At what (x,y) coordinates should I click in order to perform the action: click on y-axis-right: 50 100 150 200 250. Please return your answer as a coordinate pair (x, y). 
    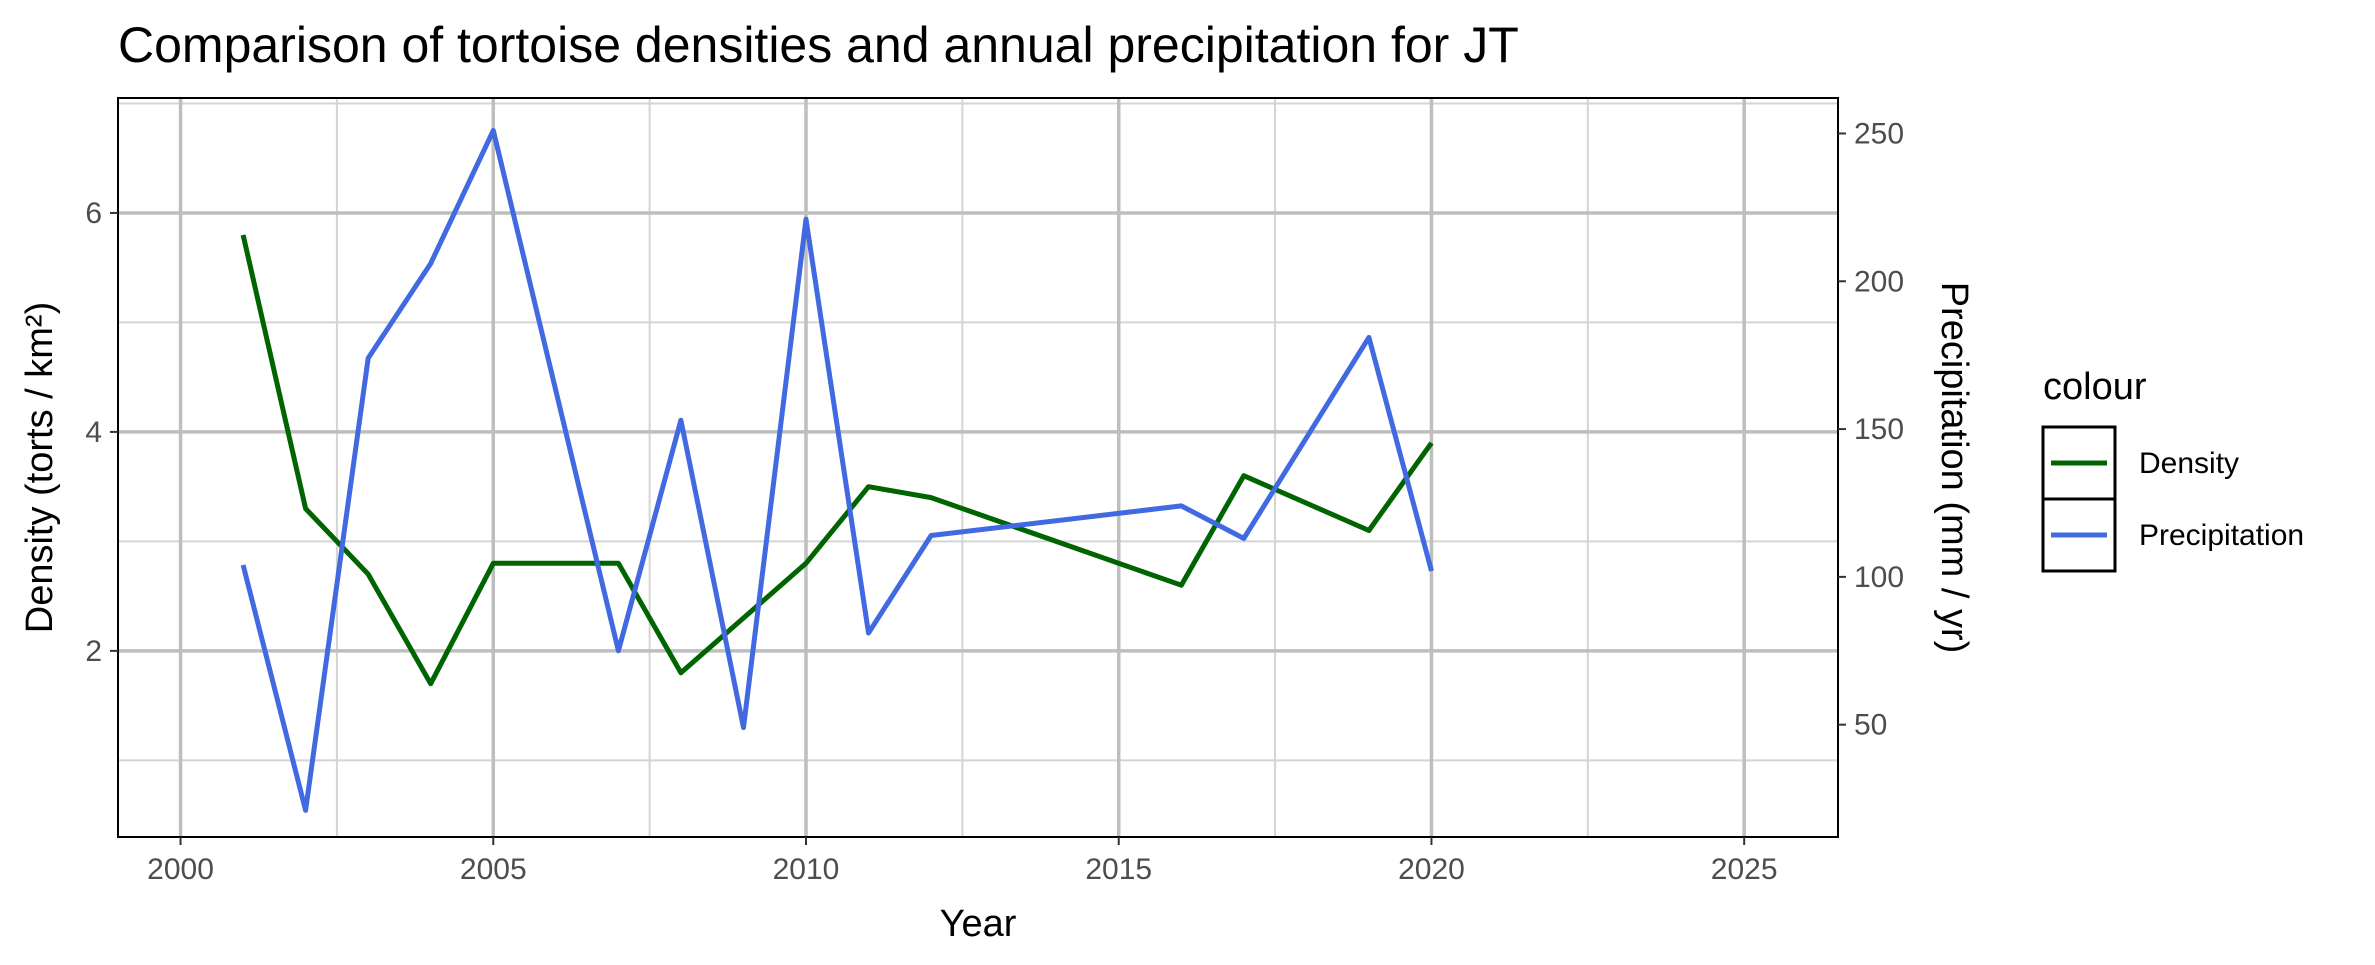
    Looking at the image, I should click on (1871, 429).